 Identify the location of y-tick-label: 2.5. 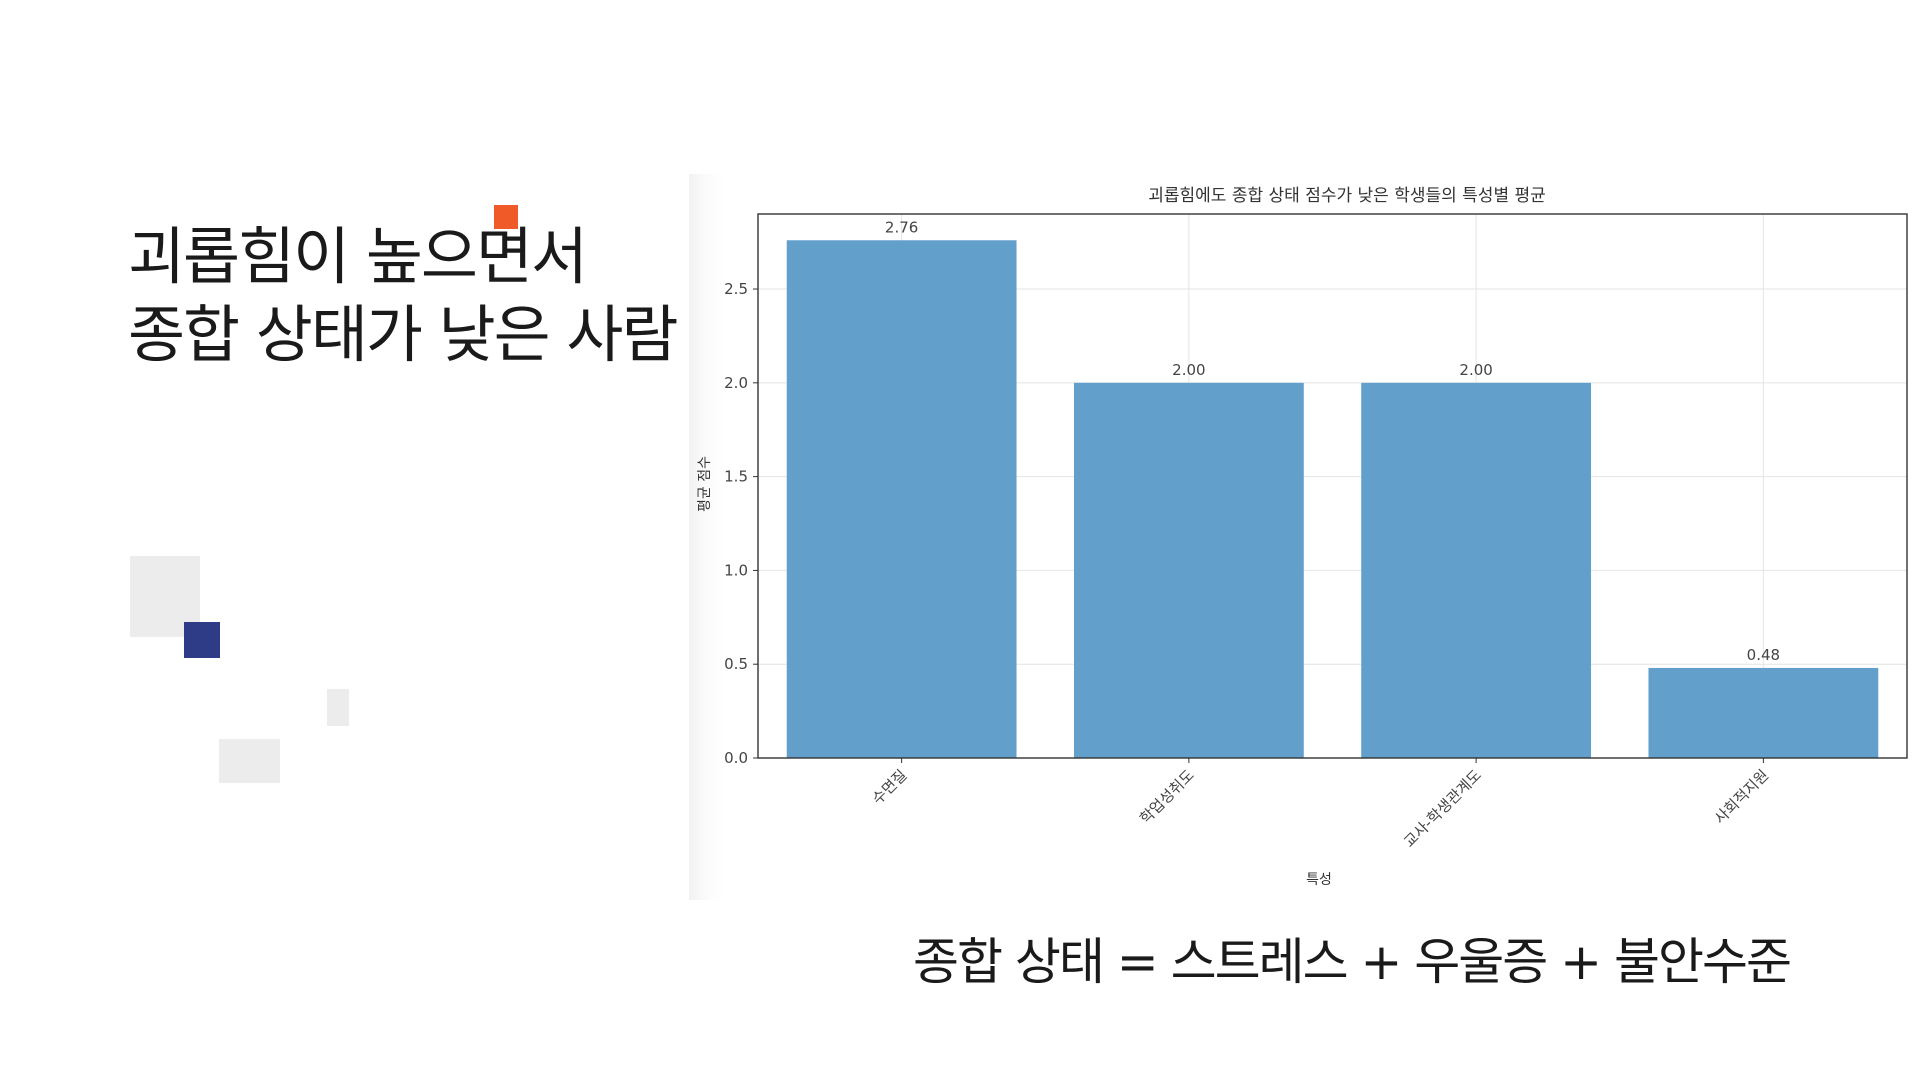
(736, 289).